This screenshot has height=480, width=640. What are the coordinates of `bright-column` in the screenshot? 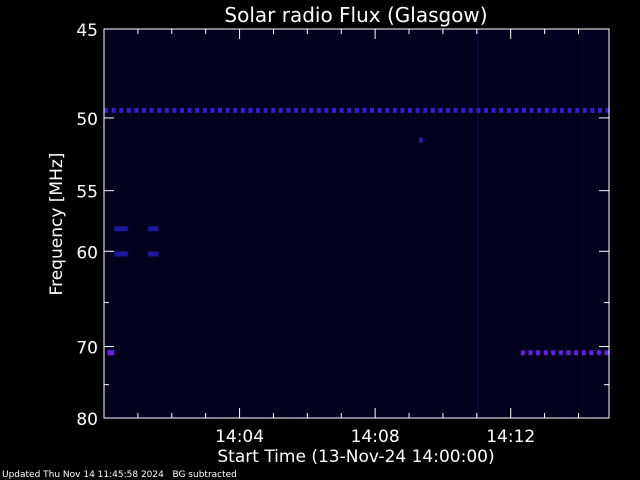 It's located at (477, 223).